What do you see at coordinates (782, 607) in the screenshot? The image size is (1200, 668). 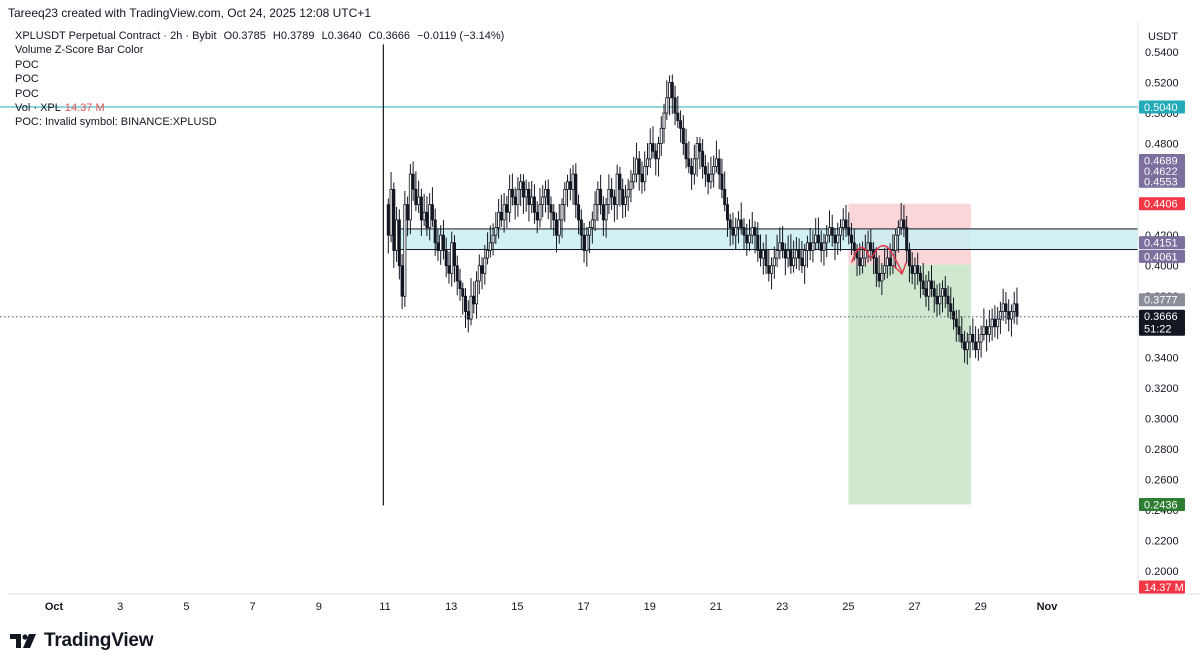 I see `time-tick-label: 23` at bounding box center [782, 607].